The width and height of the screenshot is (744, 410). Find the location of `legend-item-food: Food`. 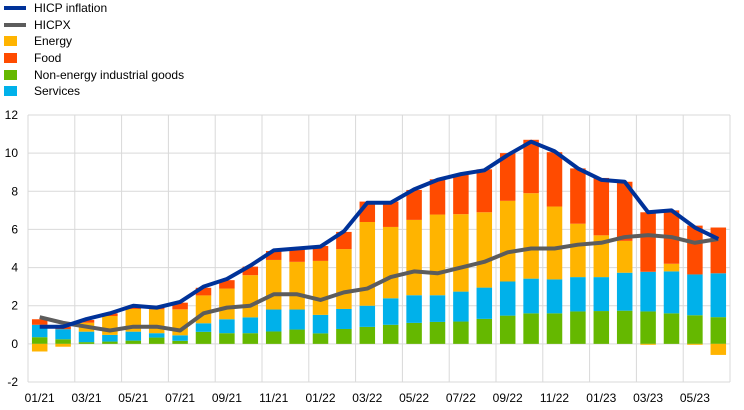

legend-item-food: Food is located at coordinates (94, 58).